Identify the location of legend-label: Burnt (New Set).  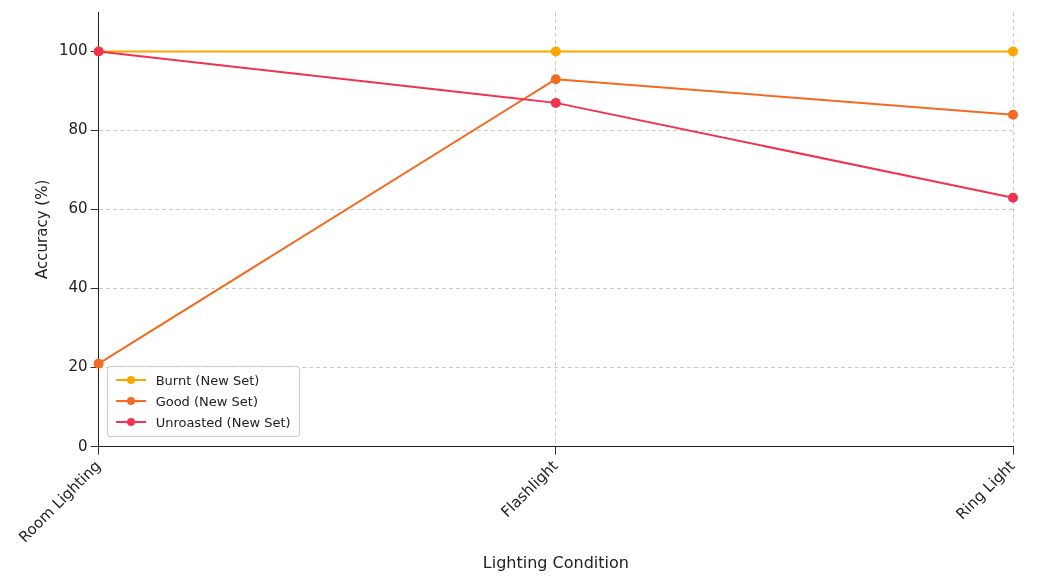
(207, 380).